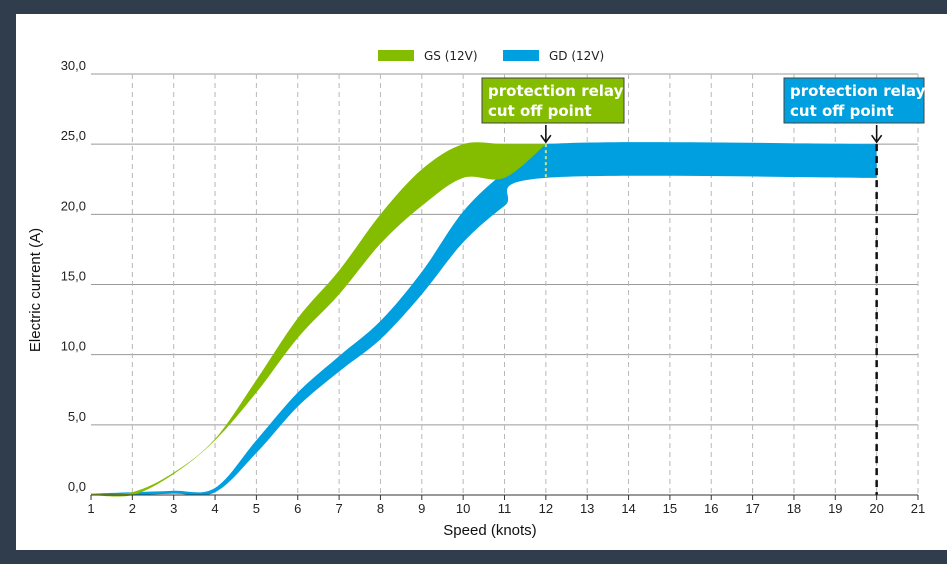 The height and width of the screenshot is (564, 947). What do you see at coordinates (540, 111) in the screenshot?
I see `annotation-line2-gs: cut off point` at bounding box center [540, 111].